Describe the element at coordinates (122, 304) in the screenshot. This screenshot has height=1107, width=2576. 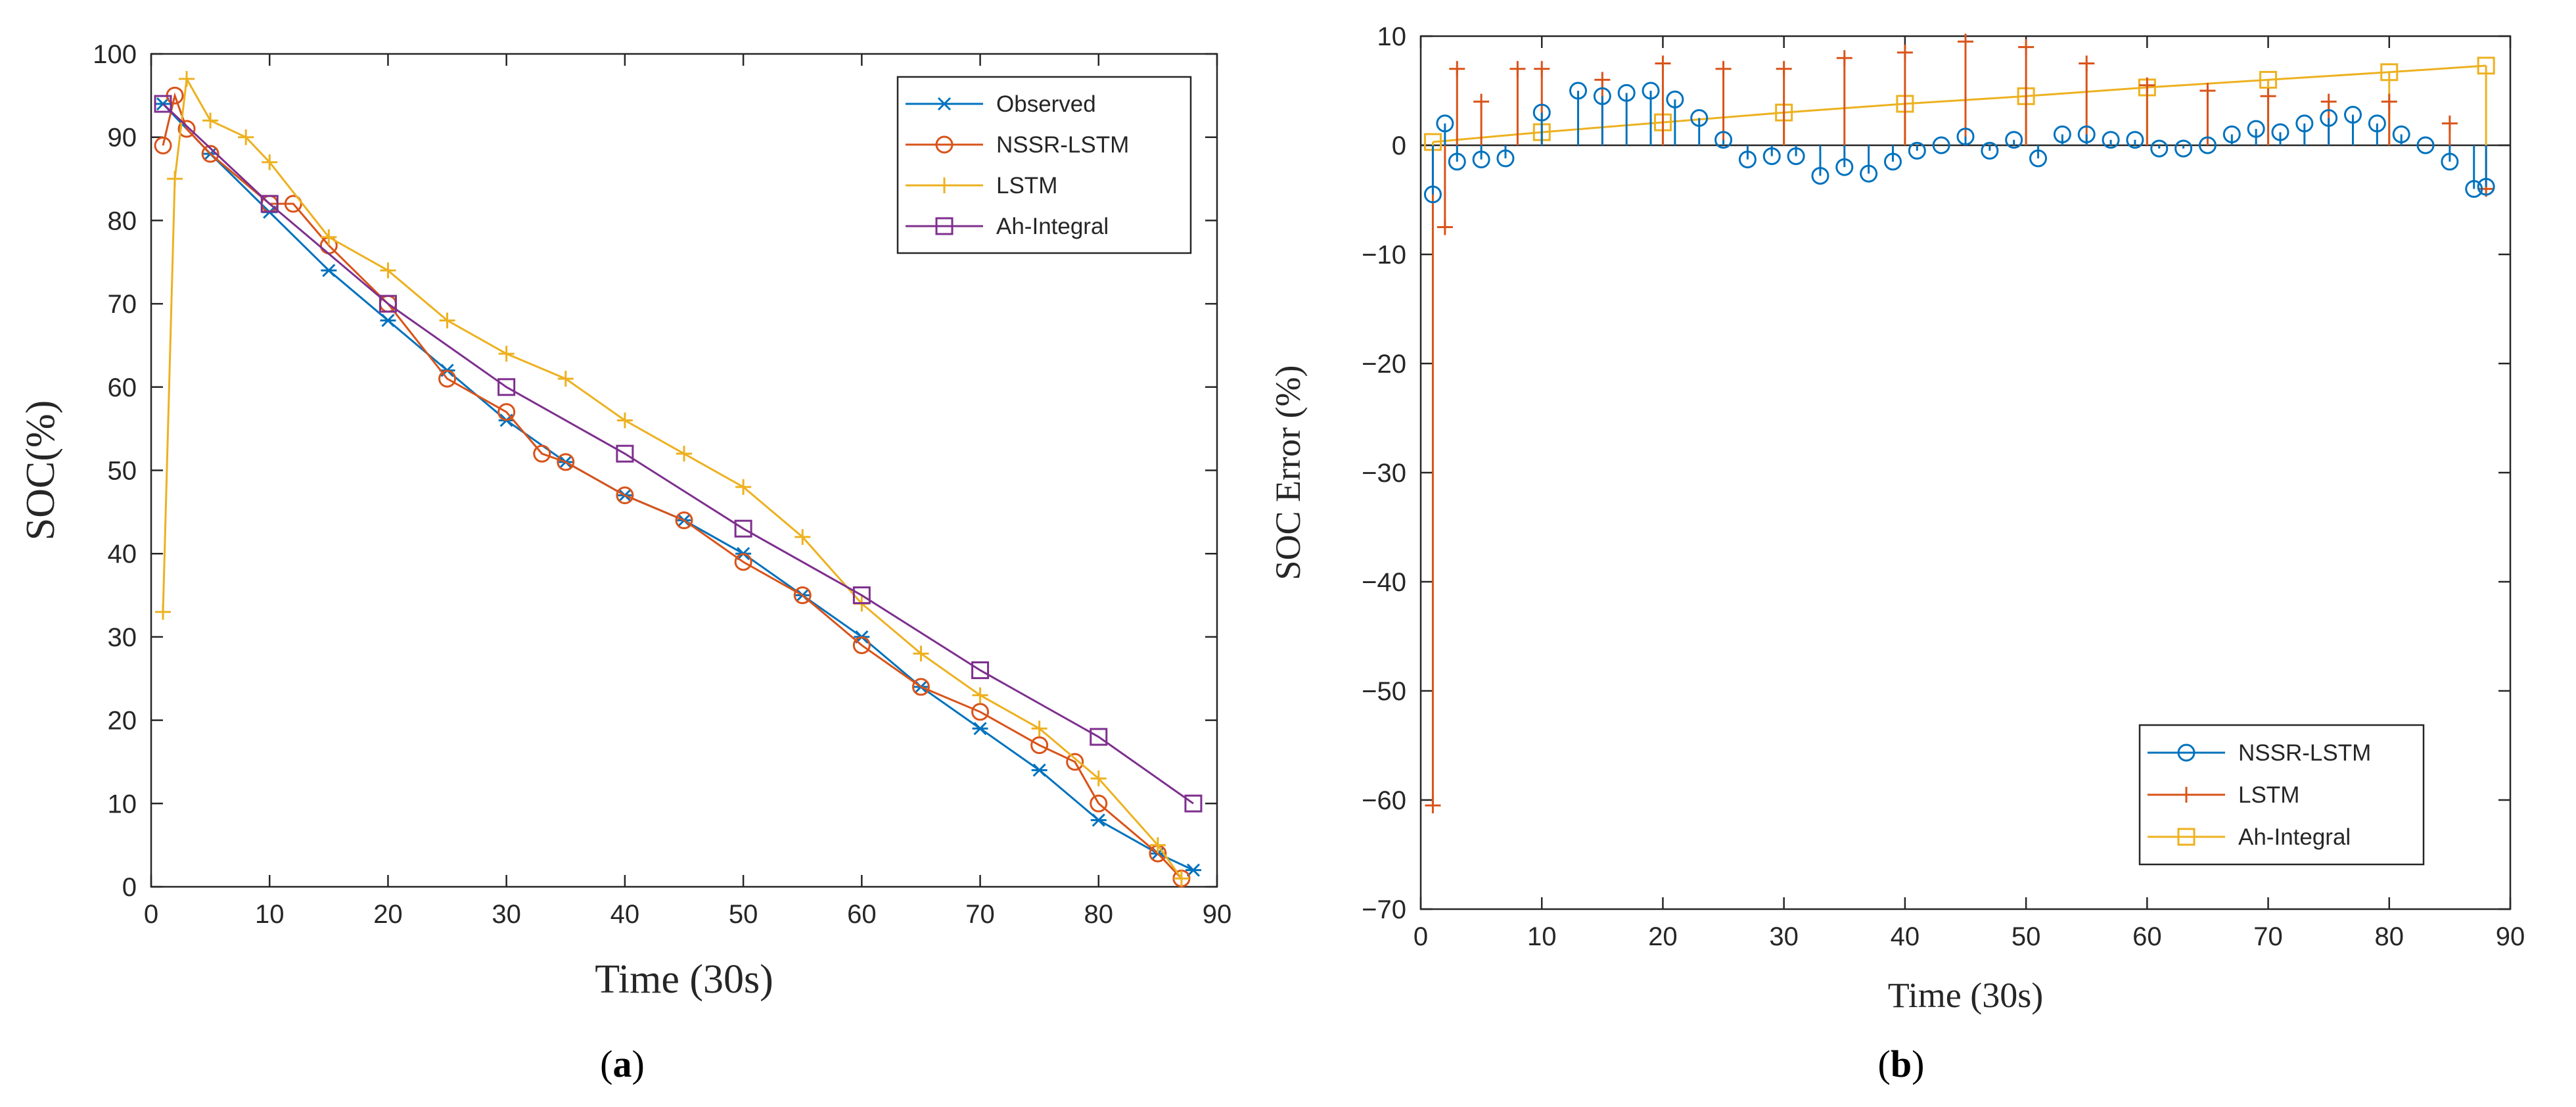
I see `y-tick-label: 70` at that location.